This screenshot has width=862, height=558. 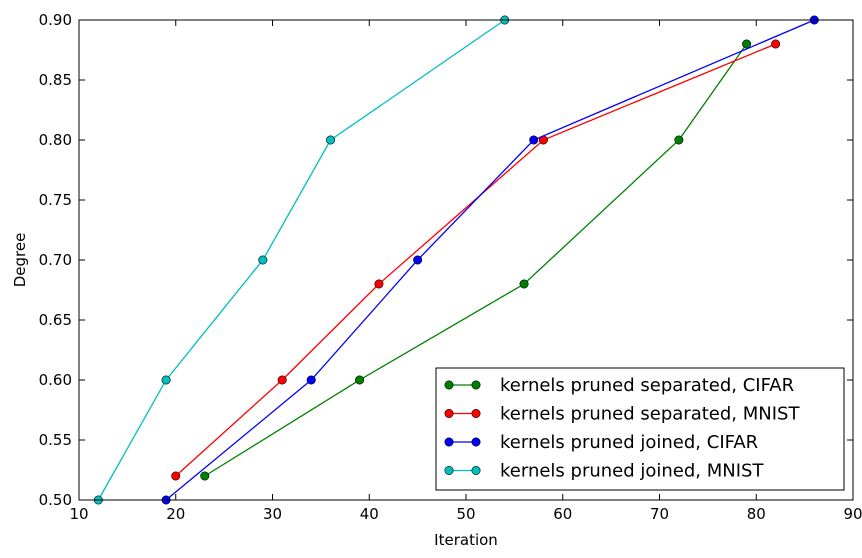 What do you see at coordinates (55, 260) in the screenshot?
I see `y-tick-label: 0.70` at bounding box center [55, 260].